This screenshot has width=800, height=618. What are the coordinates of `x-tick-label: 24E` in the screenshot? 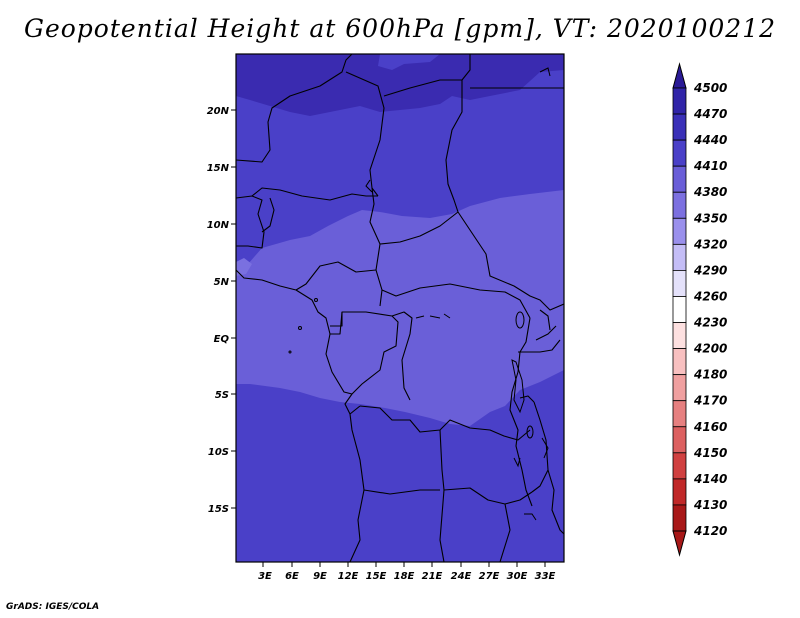 It's located at (461, 576).